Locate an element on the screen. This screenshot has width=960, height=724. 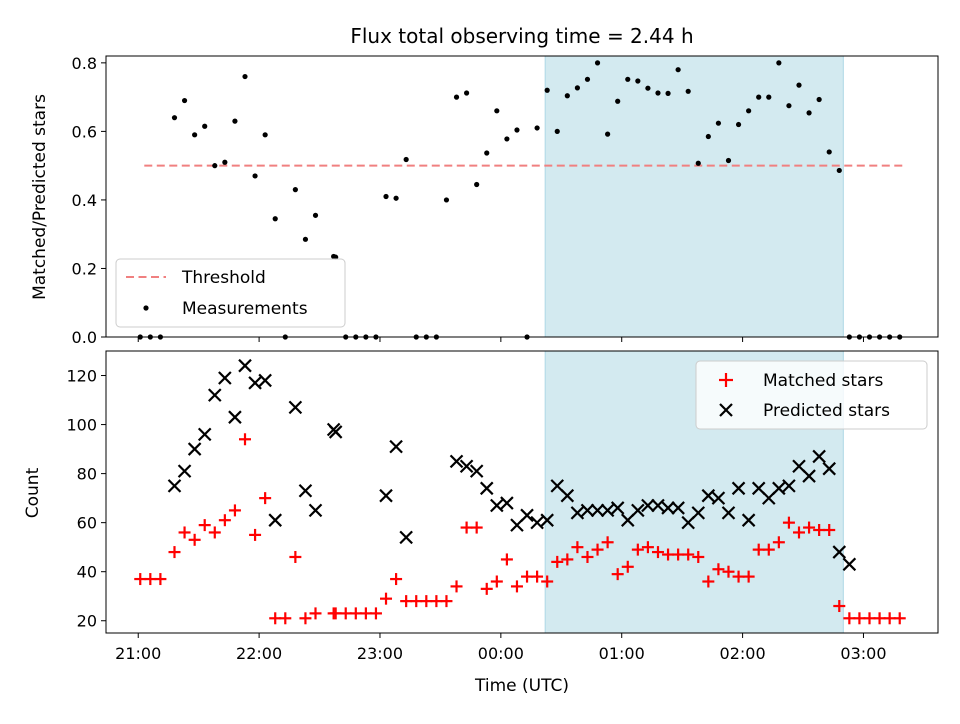
bottom-x-ticks: 21:00 22:00 23:00 00:00 01:00 02:00 03:00 is located at coordinates (501, 648).